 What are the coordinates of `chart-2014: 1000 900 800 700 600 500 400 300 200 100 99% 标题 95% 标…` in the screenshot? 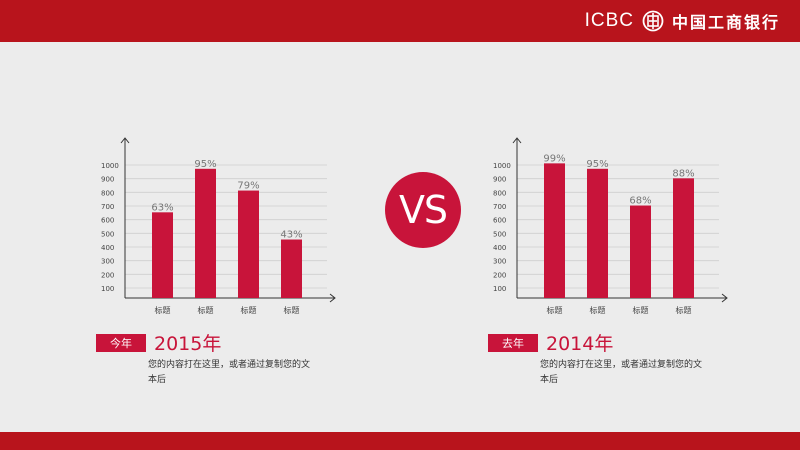 It's located at (622, 225).